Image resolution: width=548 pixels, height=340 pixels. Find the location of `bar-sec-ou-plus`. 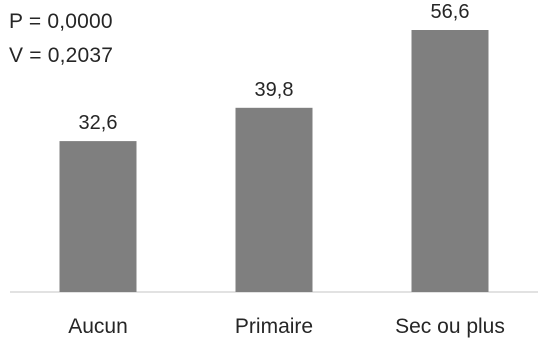

bar-sec-ou-plus is located at coordinates (450, 161).